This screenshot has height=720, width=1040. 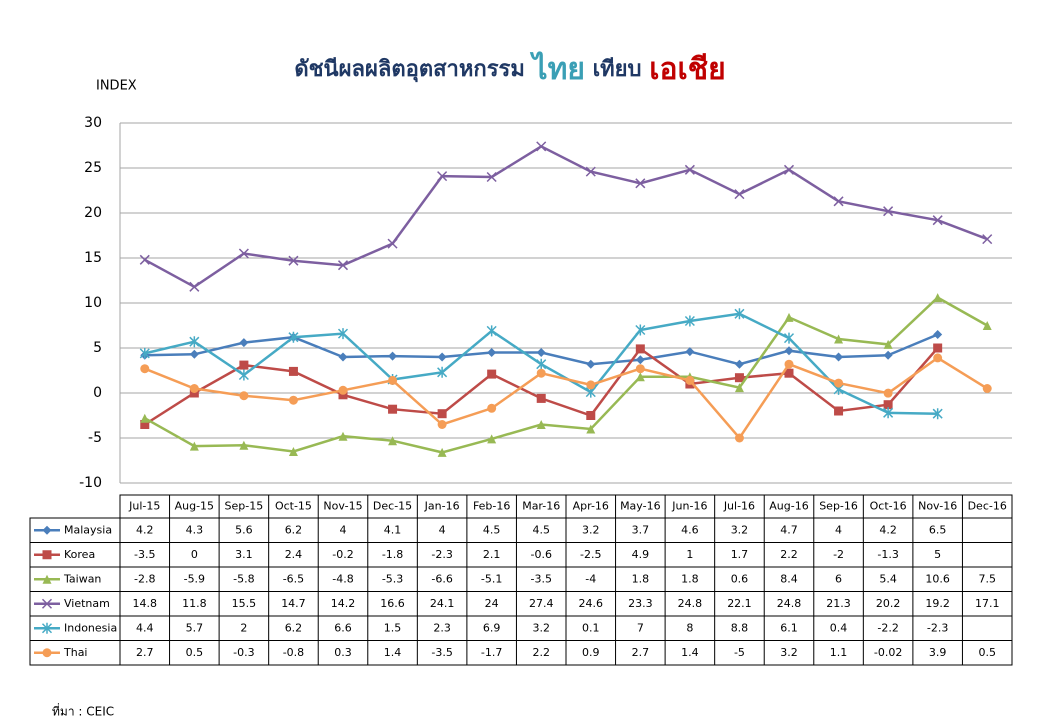 I want to click on table-value: -1.7, so click(x=491, y=652).